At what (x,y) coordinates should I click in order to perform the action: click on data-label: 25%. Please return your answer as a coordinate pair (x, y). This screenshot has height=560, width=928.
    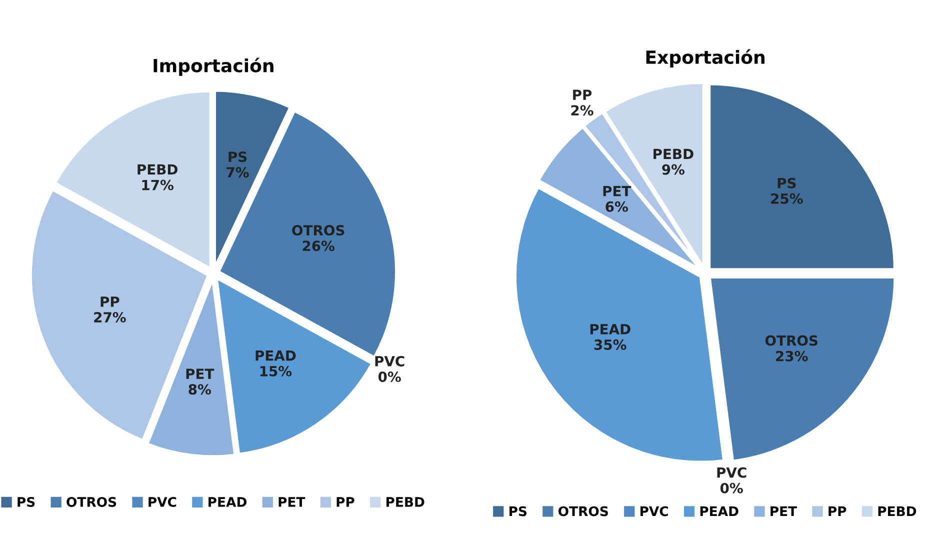
    Looking at the image, I should click on (787, 198).